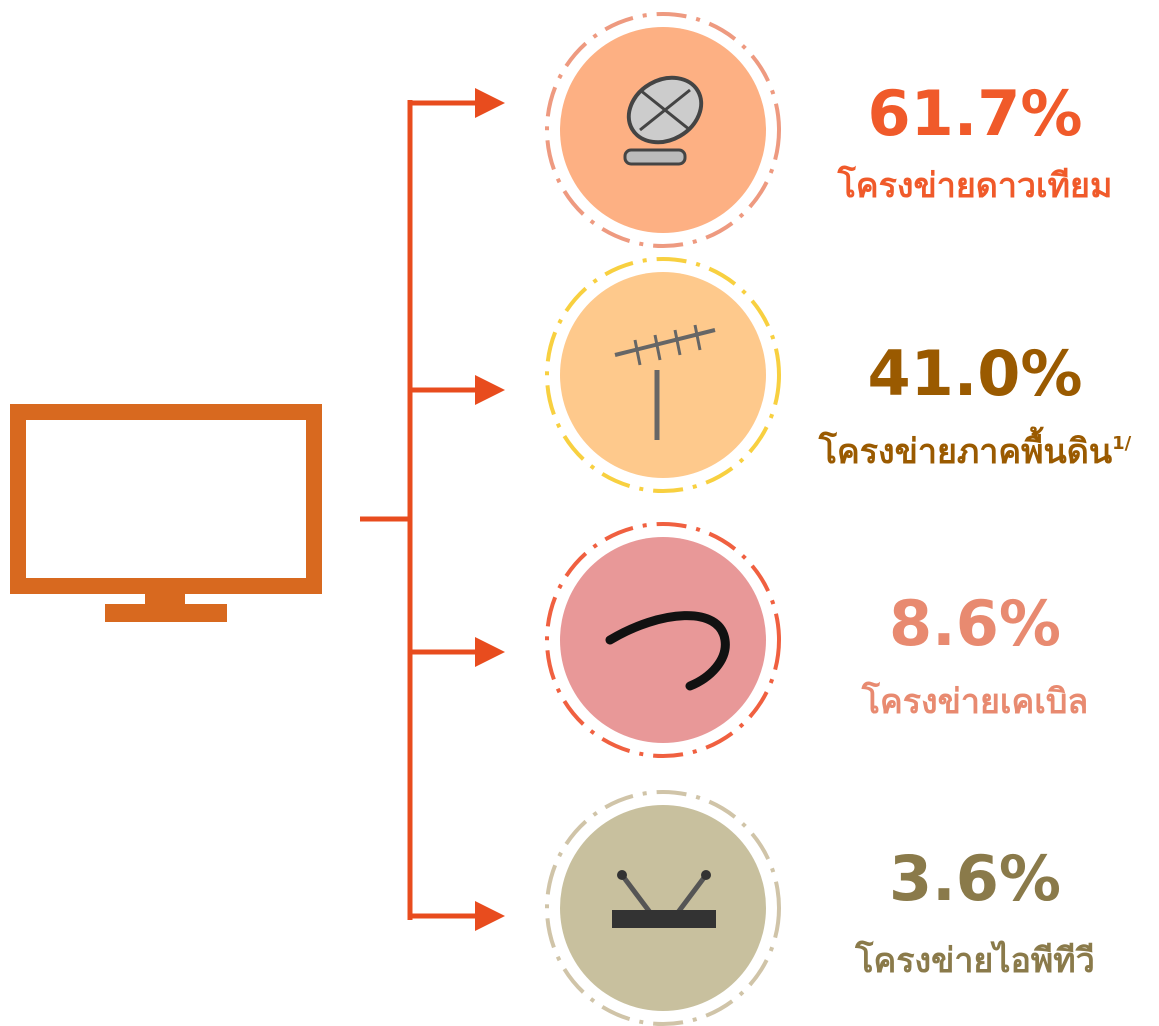  What do you see at coordinates (663, 640) in the screenshot?
I see `circle-cable` at bounding box center [663, 640].